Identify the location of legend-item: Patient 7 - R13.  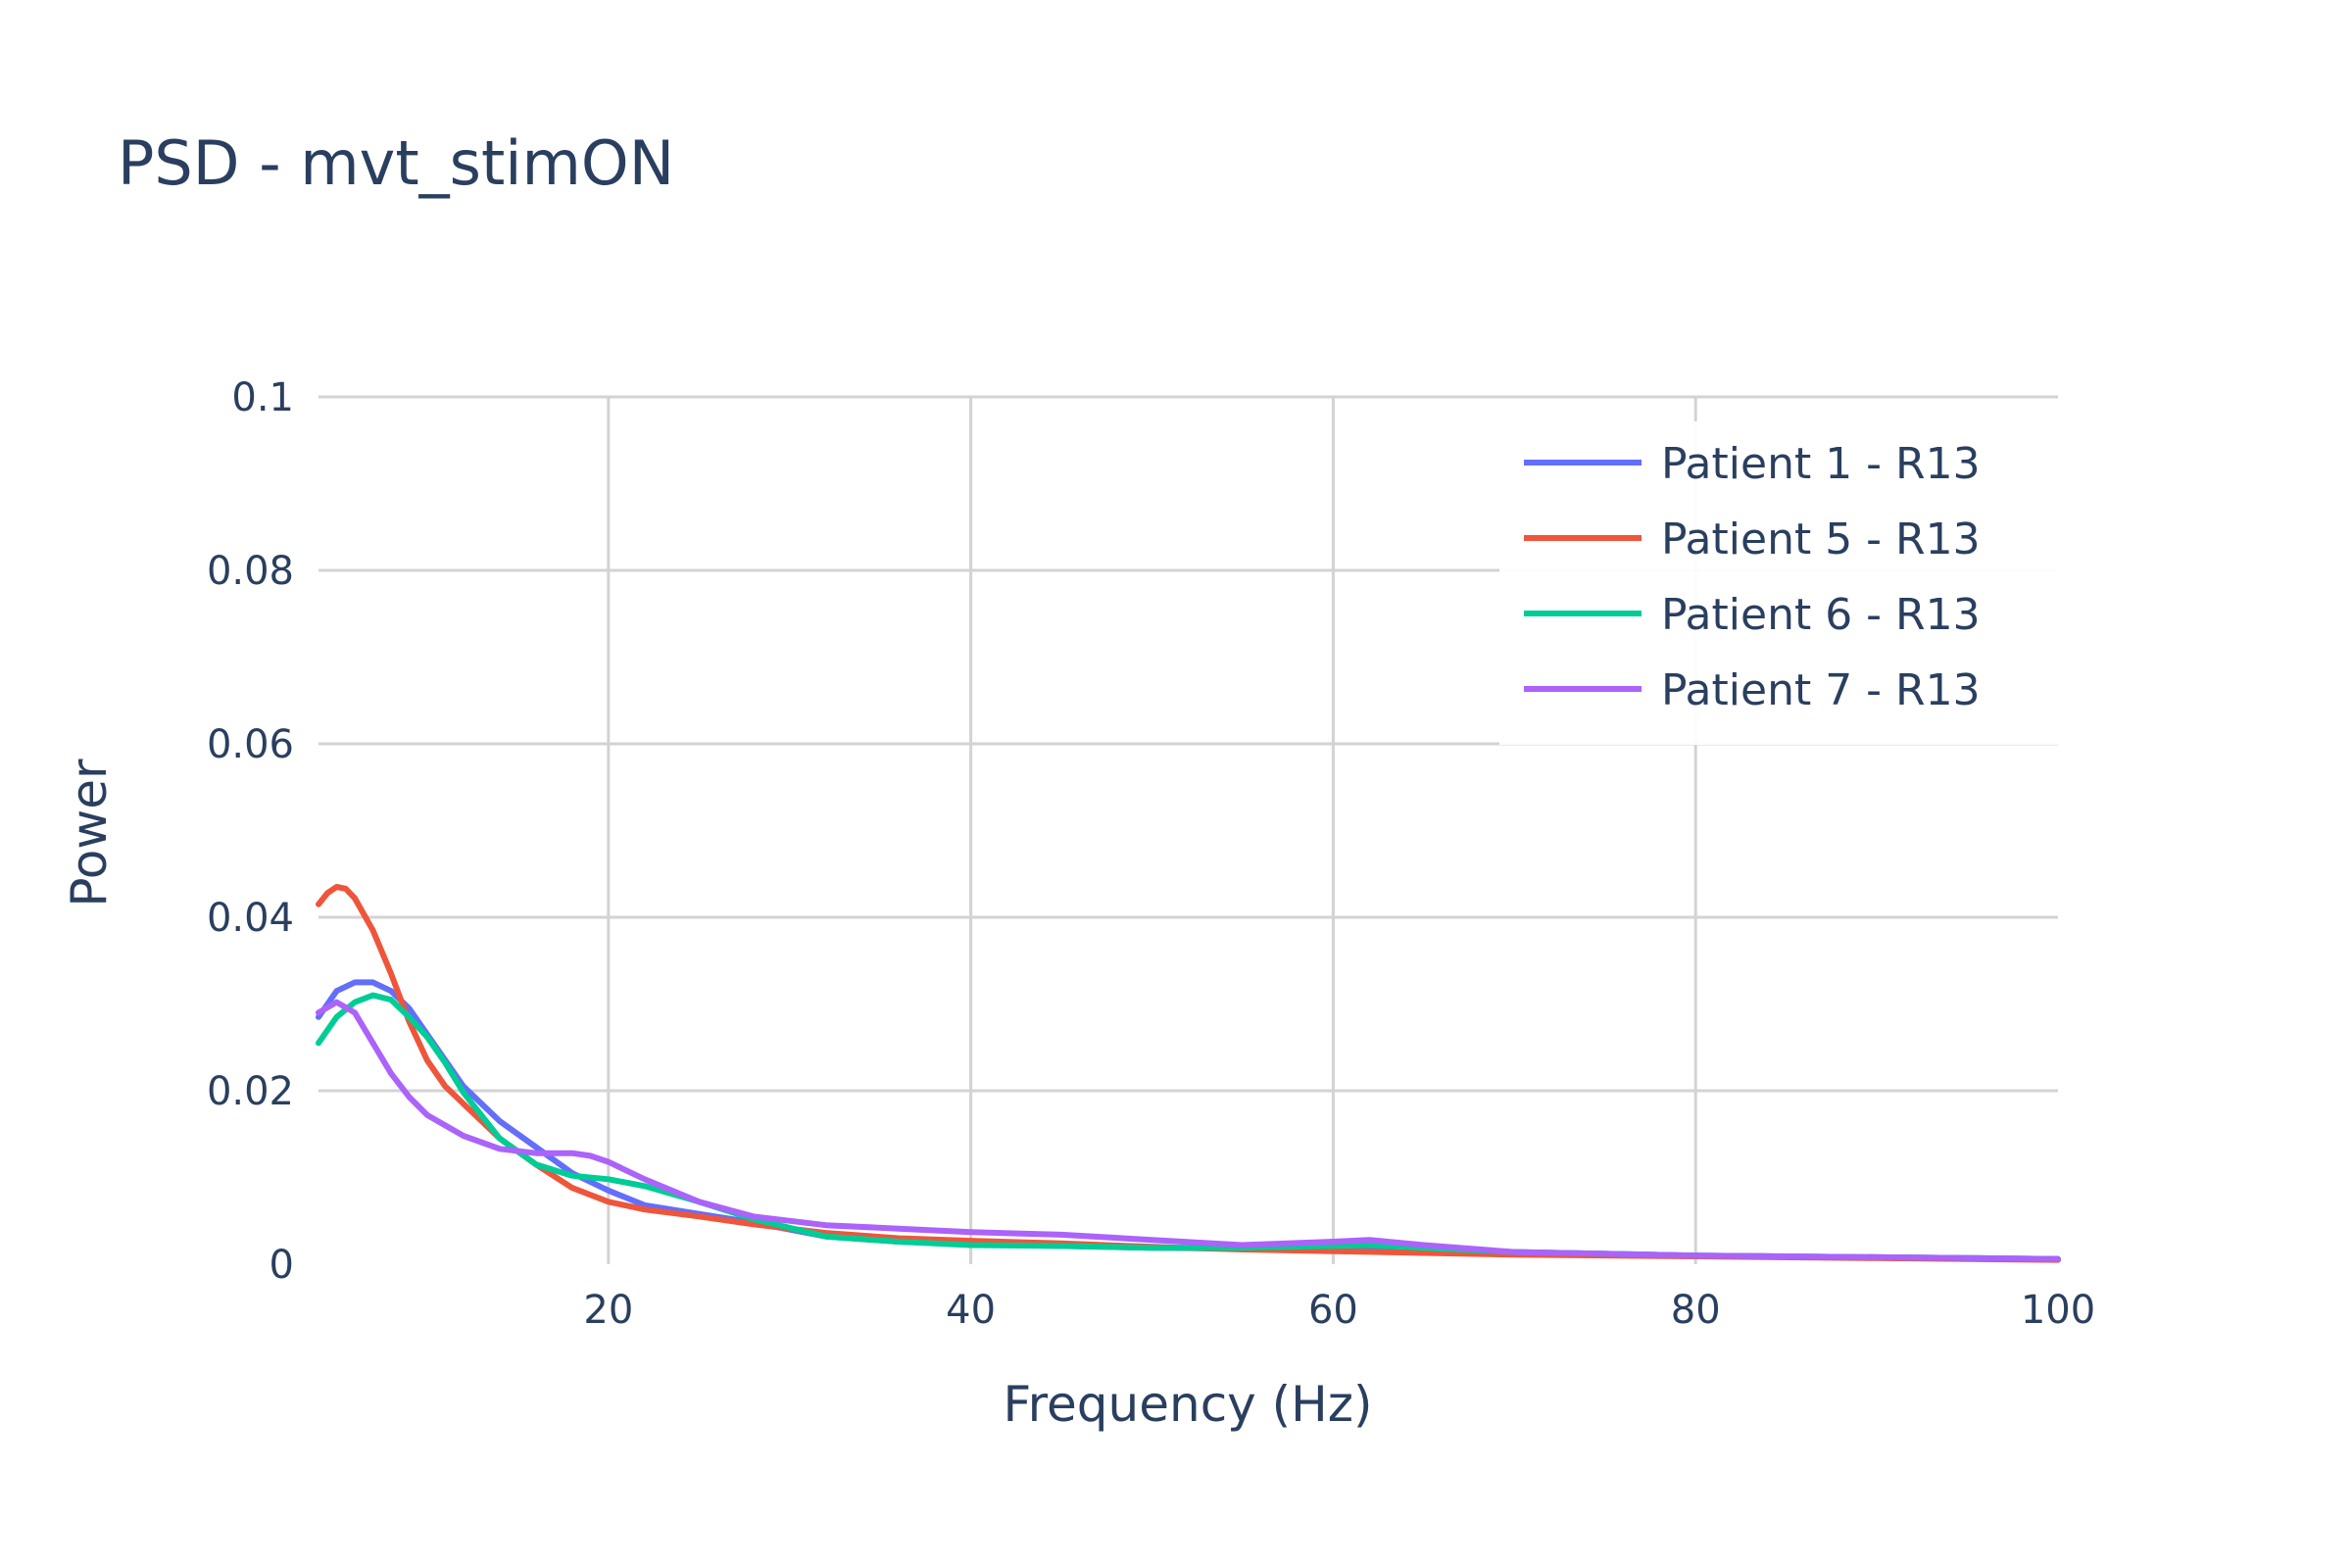
(1752, 690).